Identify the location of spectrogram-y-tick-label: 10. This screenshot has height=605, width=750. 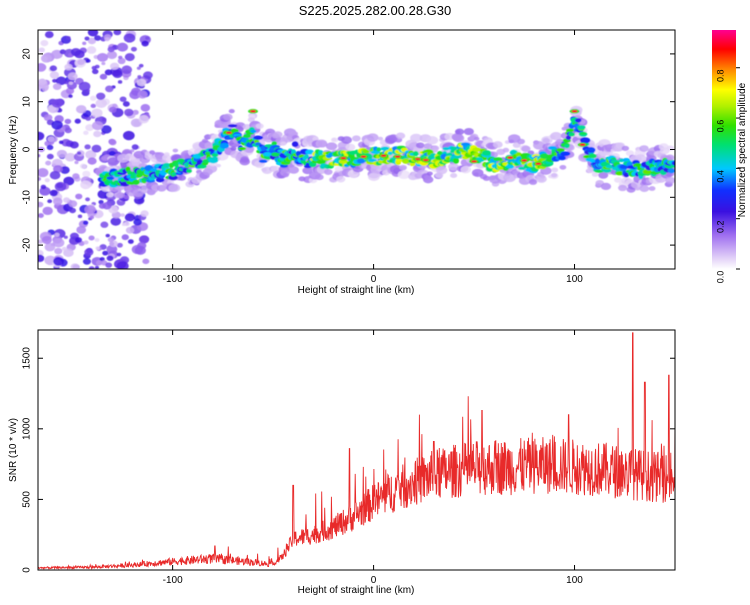
(27, 102).